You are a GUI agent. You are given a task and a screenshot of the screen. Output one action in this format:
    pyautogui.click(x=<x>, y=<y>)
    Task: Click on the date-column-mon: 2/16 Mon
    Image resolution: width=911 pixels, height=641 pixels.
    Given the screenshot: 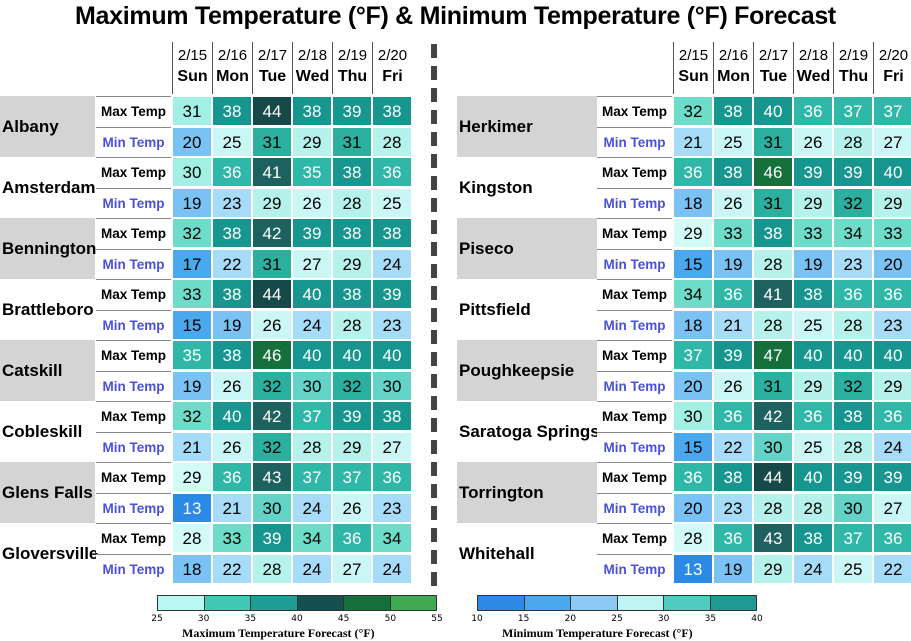 What is the action you would take?
    pyautogui.click(x=232, y=68)
    